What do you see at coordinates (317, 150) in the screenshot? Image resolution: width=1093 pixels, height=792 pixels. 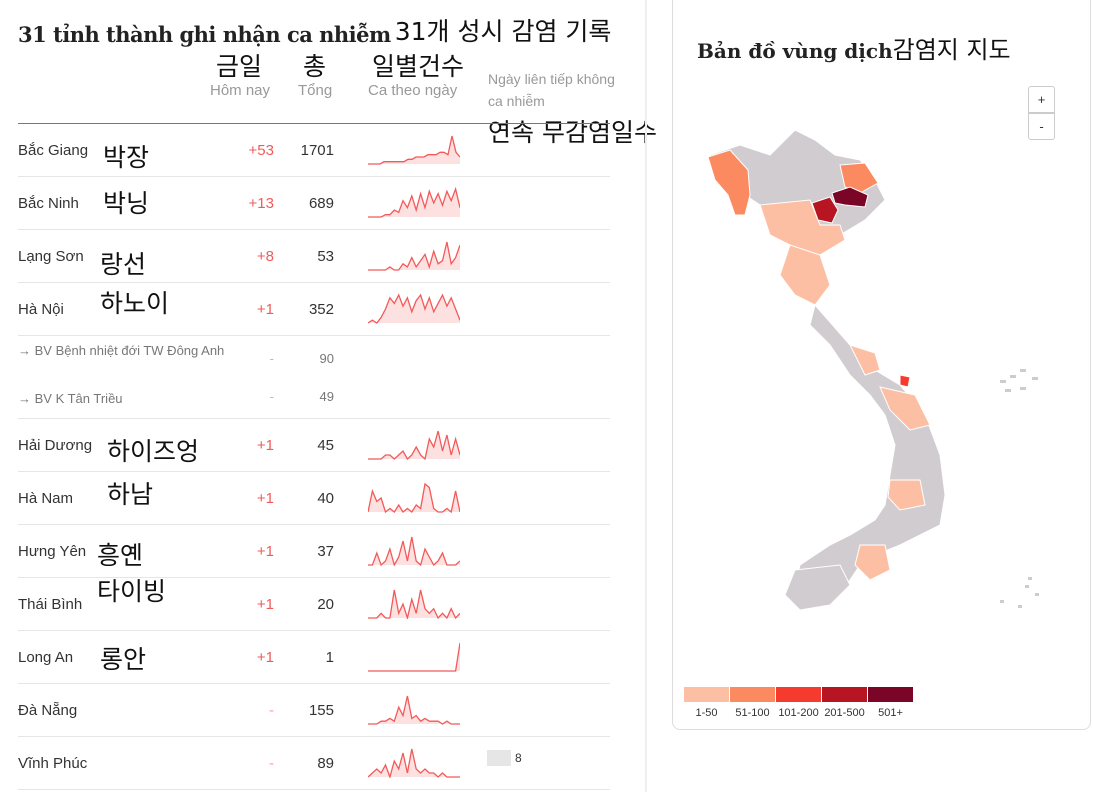 I see `total-count: 1701` at bounding box center [317, 150].